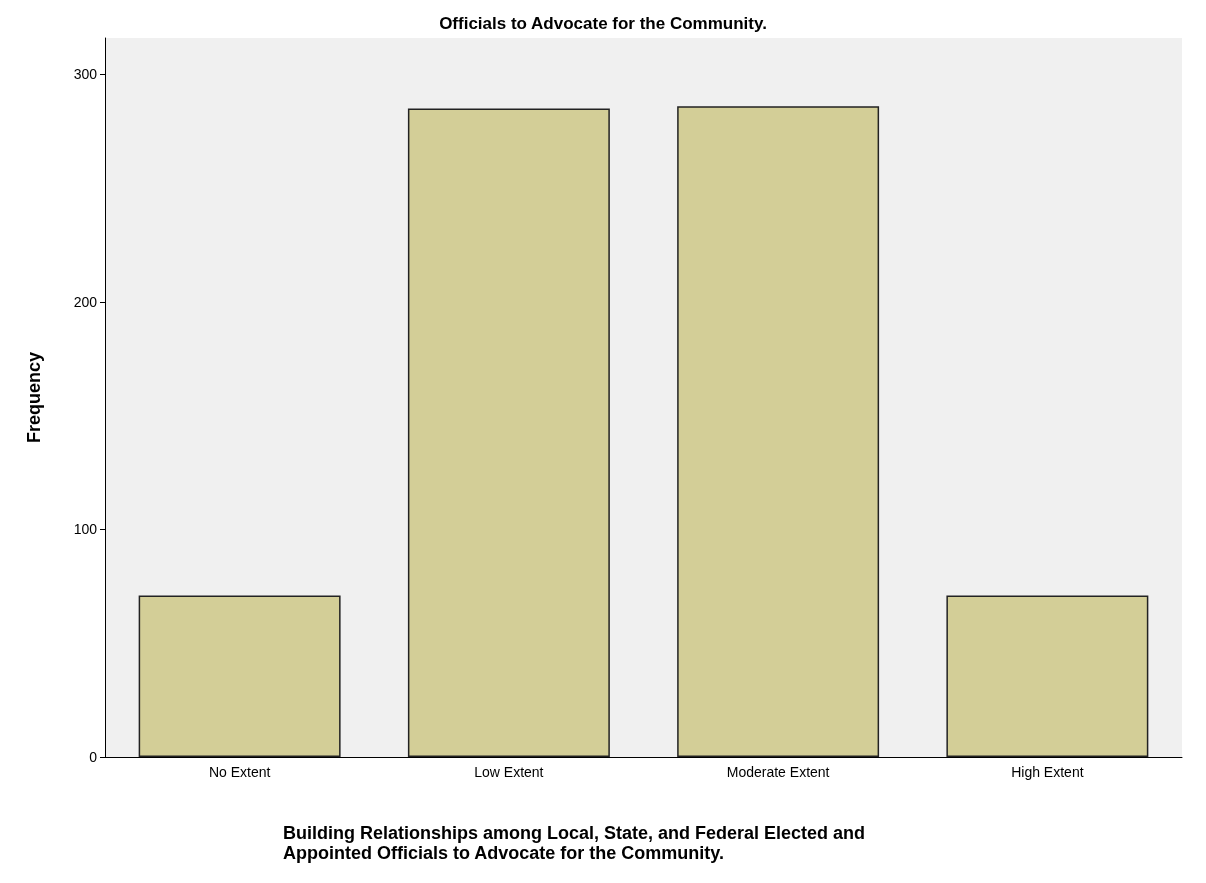 The image size is (1206, 883). I want to click on x-tick-label: Moderate Extent, so click(778, 772).